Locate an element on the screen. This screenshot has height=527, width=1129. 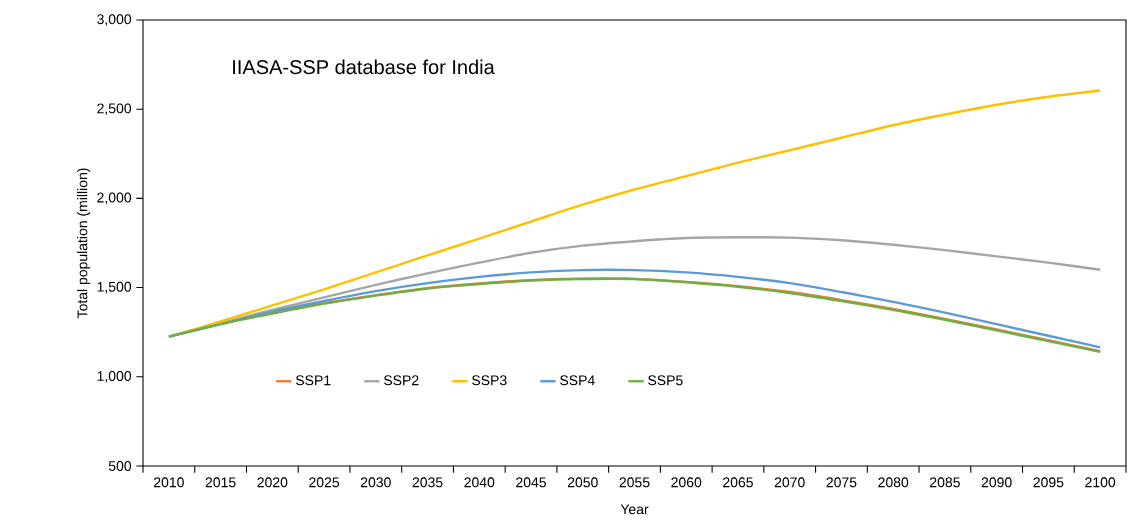
x-tick-label: 2050 is located at coordinates (582, 482).